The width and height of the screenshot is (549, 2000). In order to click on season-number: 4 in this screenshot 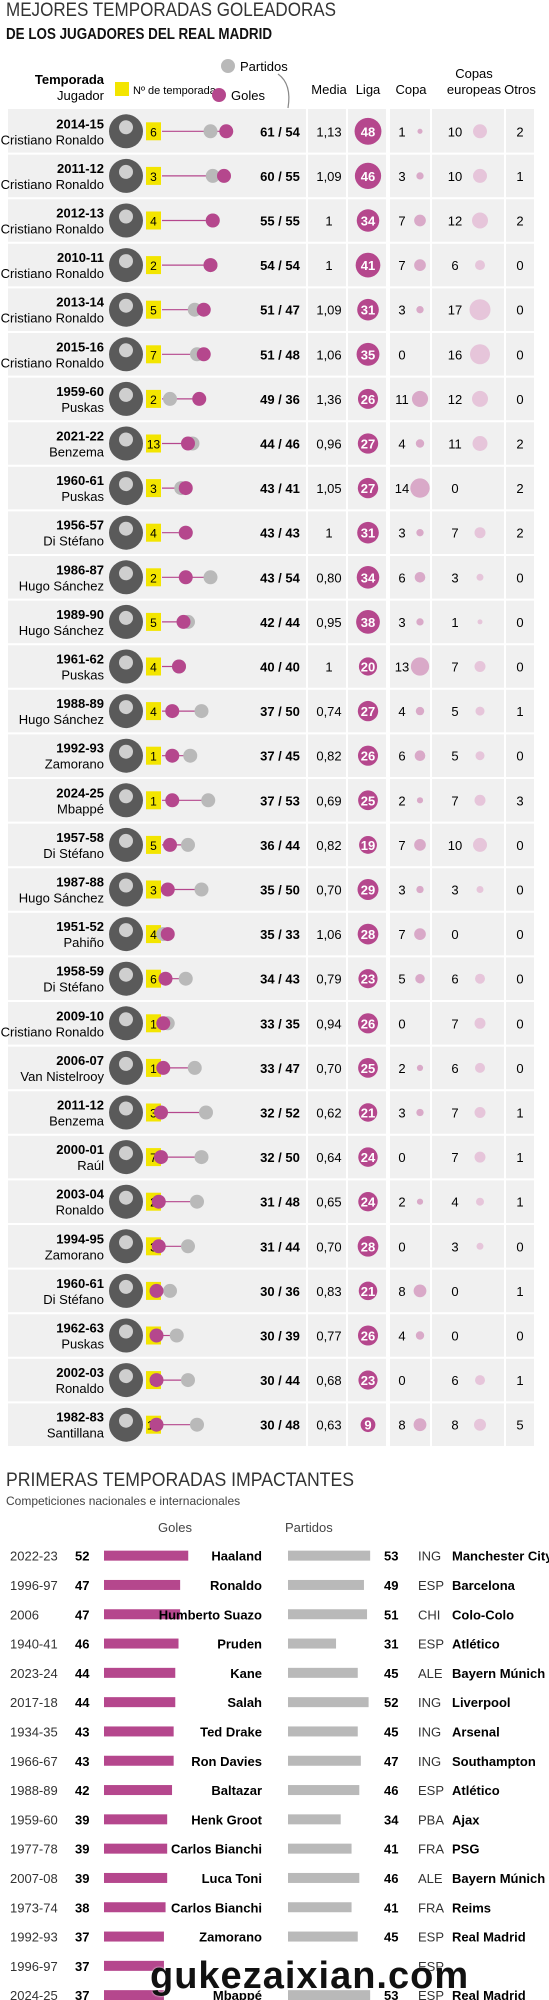, I will do `click(153, 712)`.